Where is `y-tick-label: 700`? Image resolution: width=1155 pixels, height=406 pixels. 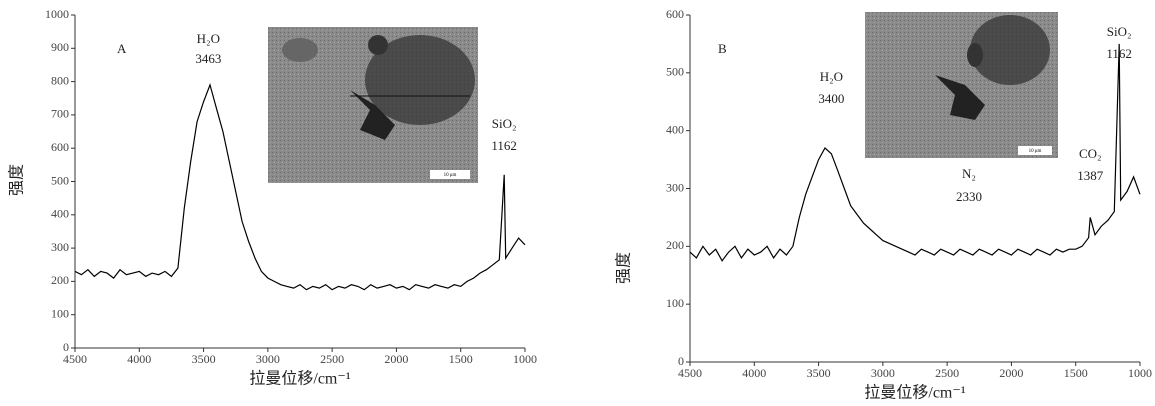 y-tick-label: 700 is located at coordinates (60, 114).